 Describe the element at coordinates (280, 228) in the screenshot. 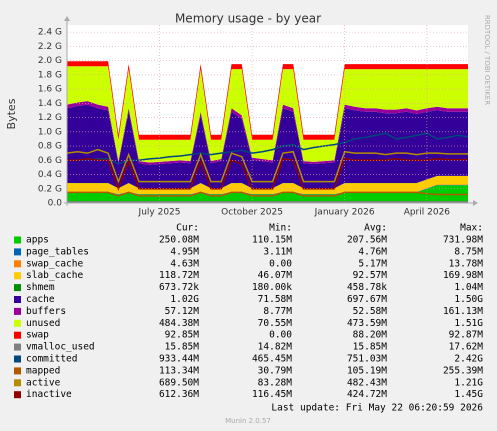

I see `legend-header: Min:` at that location.